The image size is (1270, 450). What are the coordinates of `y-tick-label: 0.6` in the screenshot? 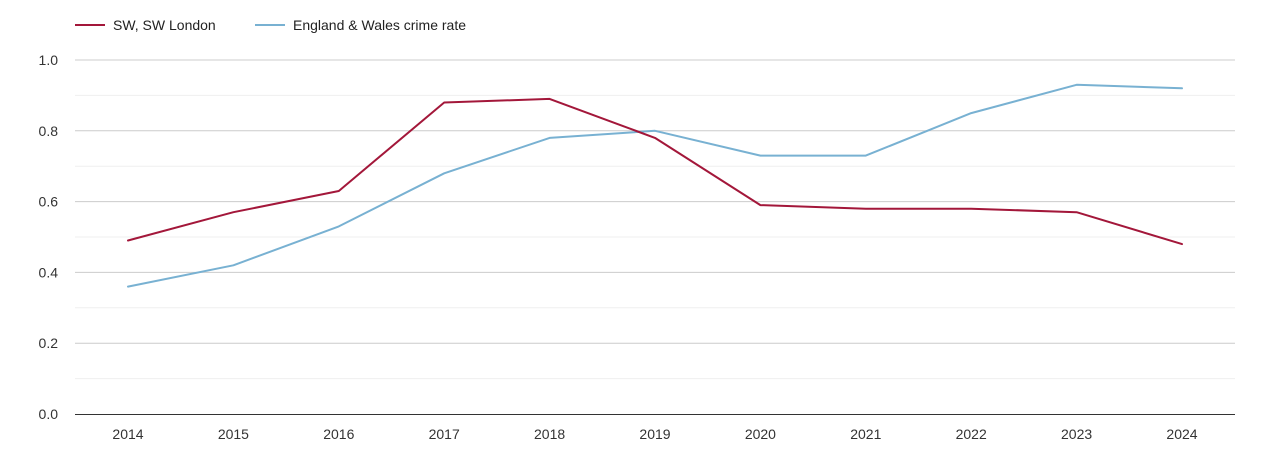 It's located at (49, 202).